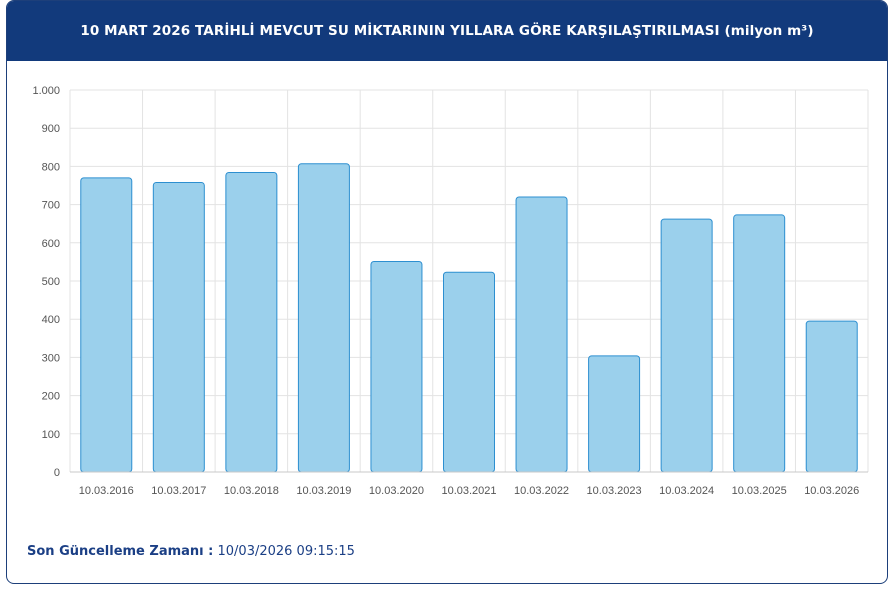  What do you see at coordinates (178, 491) in the screenshot?
I see `x-tick-label: 10.03.2017` at bounding box center [178, 491].